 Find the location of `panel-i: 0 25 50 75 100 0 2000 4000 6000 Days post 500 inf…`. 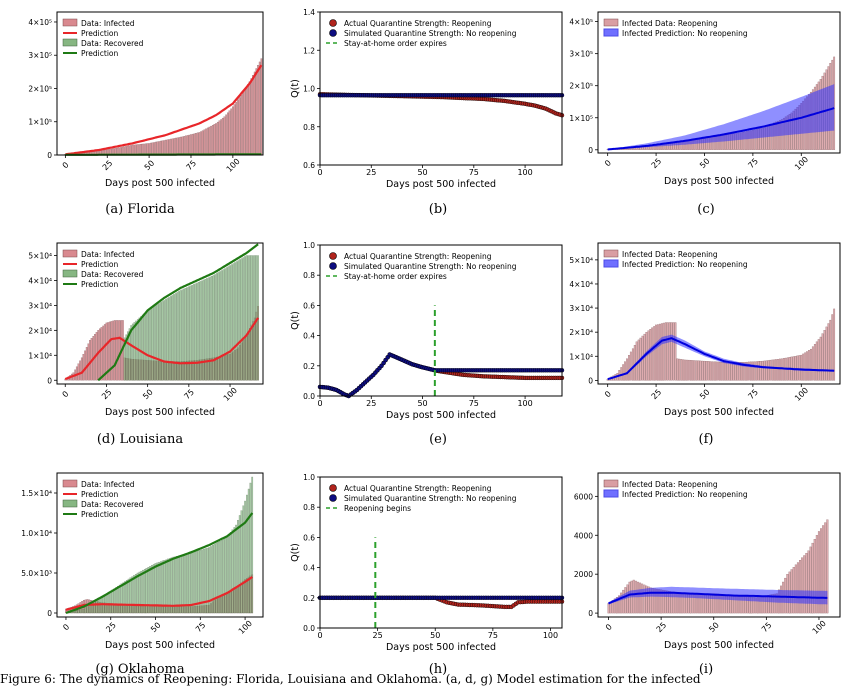

panel-i: 0 25 50 75 100 0 2000 4000 6000 Days post 500 inf… is located at coordinates (707, 561).